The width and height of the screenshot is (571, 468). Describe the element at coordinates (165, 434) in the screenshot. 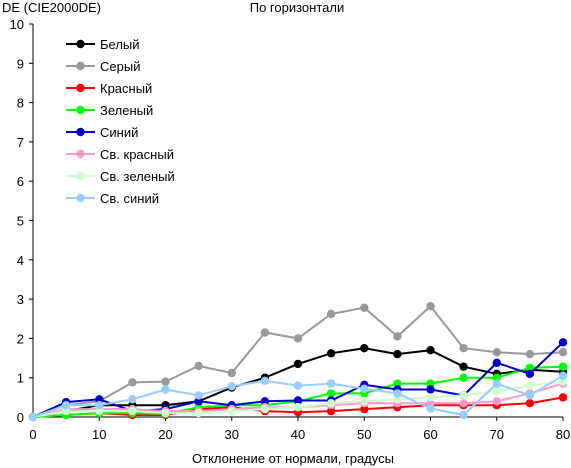

I see `x-tick-label: 20` at that location.